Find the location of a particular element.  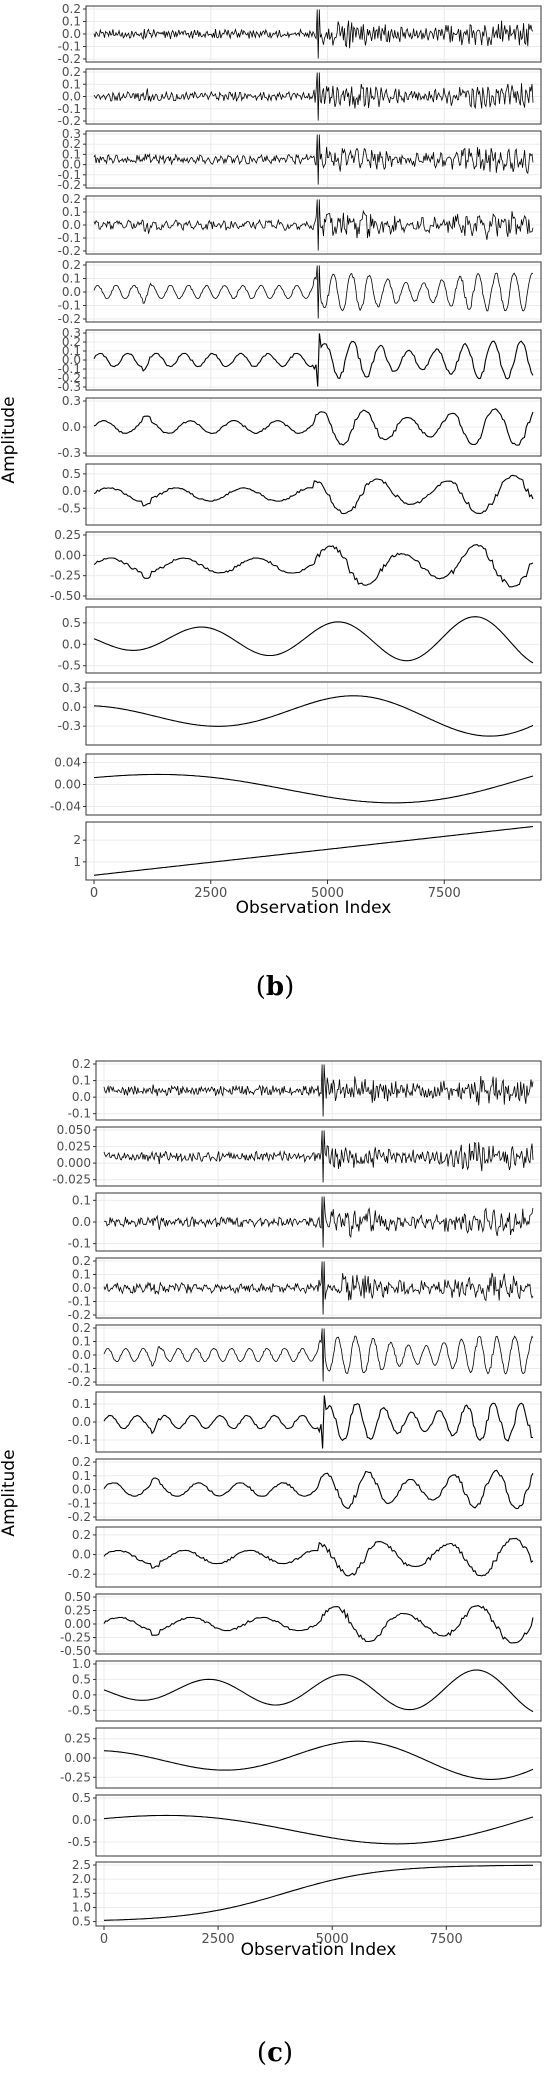

x-tick-label: 7500 is located at coordinates (446, 1939).